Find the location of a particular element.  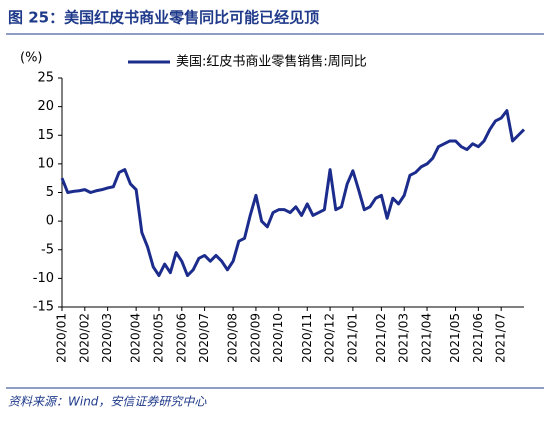

y-tick-label: 5 is located at coordinates (50, 192).